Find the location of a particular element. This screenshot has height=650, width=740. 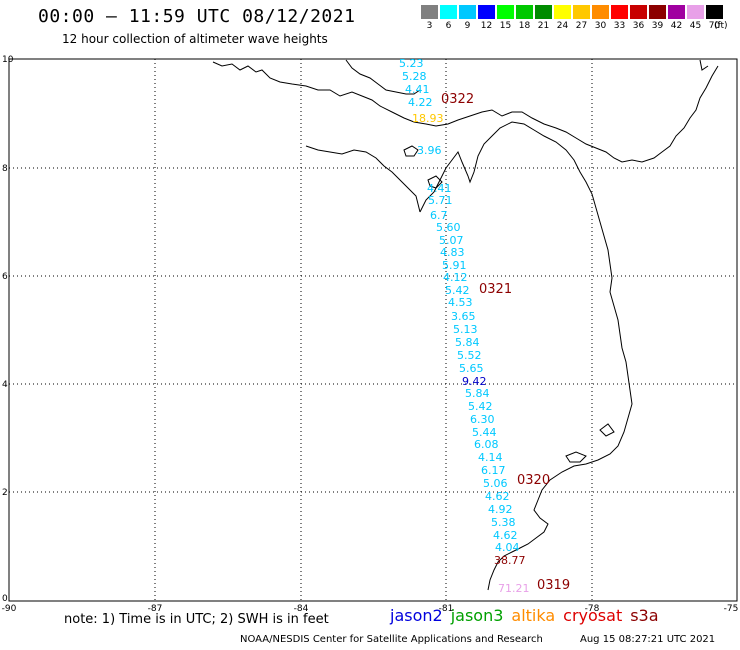

pass-time-label: 0320 is located at coordinates (533, 480).